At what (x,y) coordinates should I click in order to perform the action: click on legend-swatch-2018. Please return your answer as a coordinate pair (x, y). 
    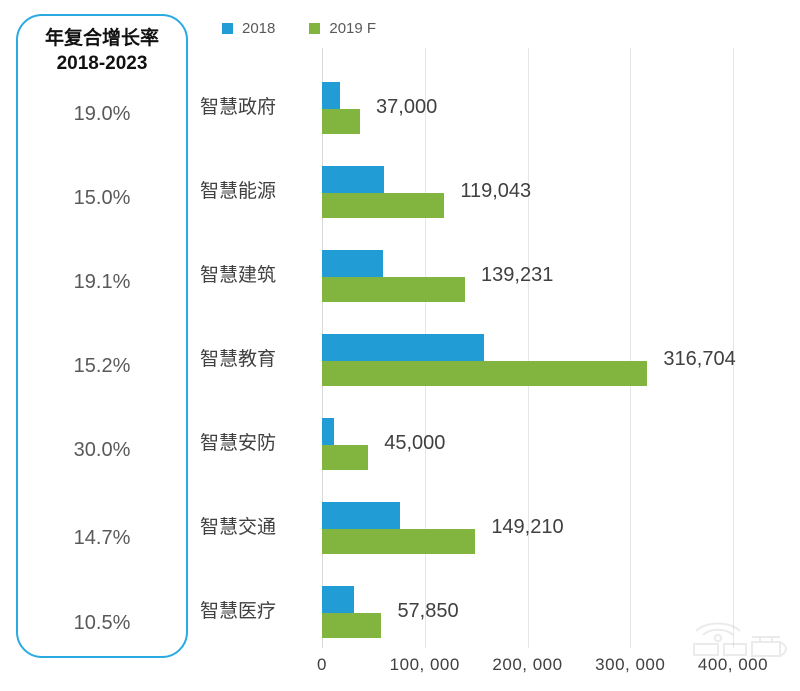
    Looking at the image, I should click on (227, 28).